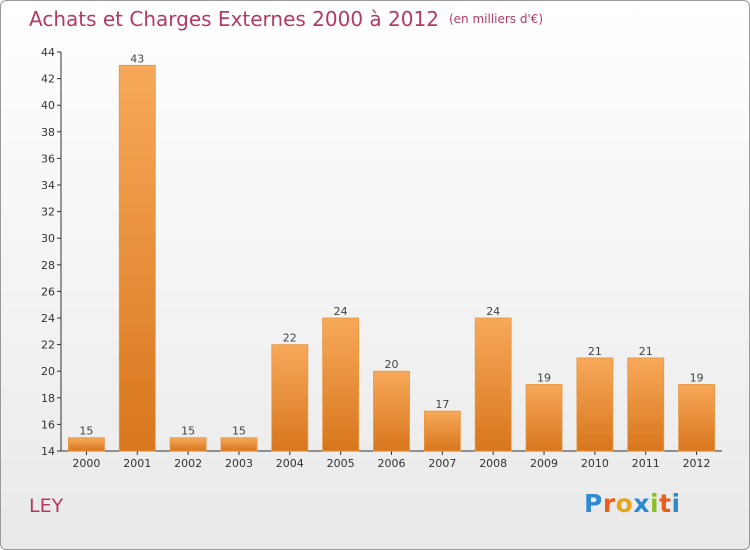 This screenshot has height=550, width=750. I want to click on brand-letter: x, so click(641, 503).